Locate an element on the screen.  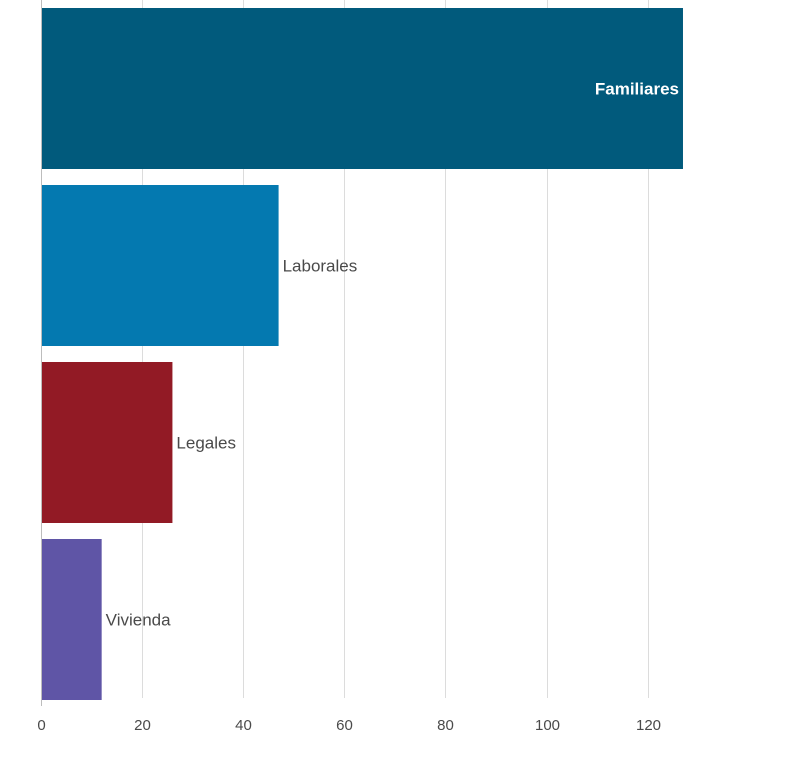
bar-label: Familiares is located at coordinates (637, 89).